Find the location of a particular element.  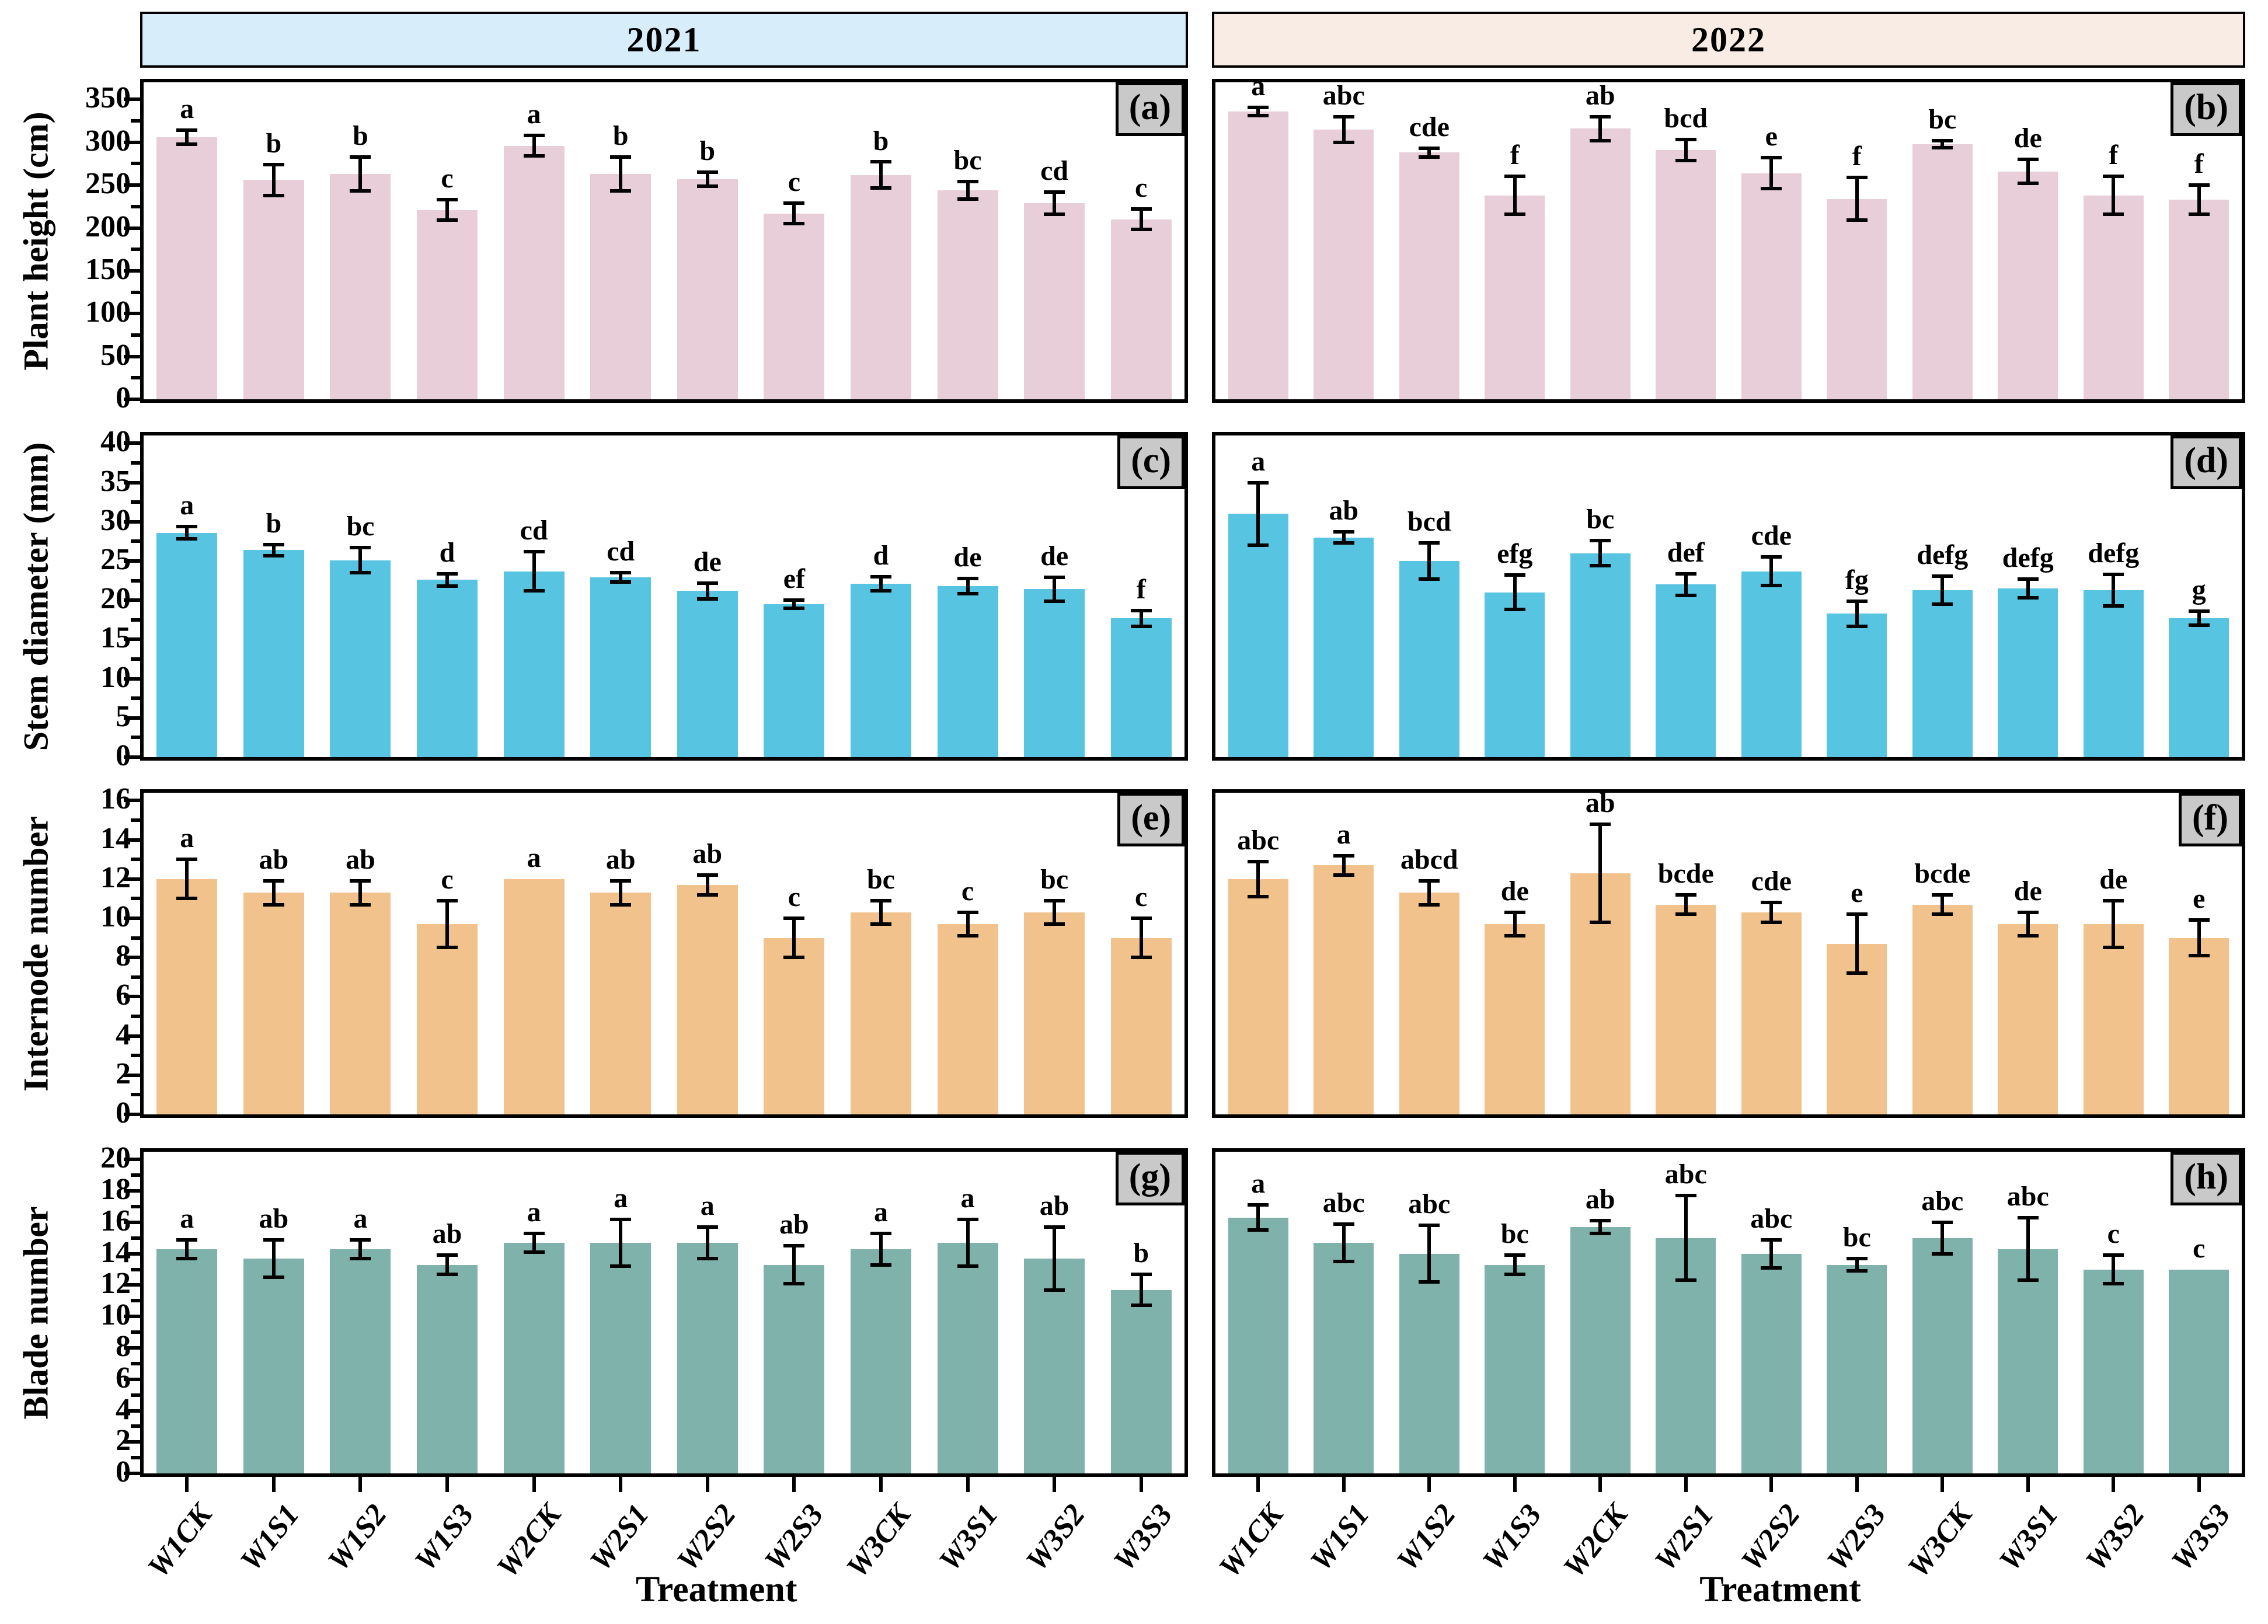

panel-g: a ab a ab a a a ab a a ab b 0 2 4 6 8 10 12 14 16 18 20 (g) is located at coordinates (644, 1317).